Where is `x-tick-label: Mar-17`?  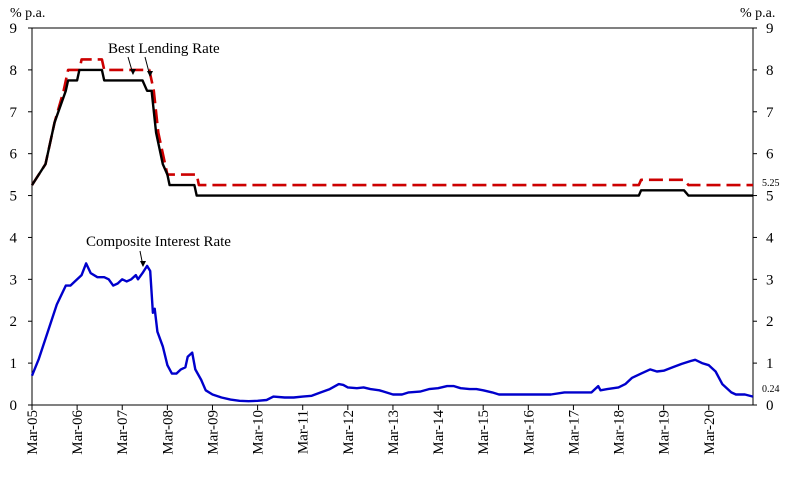
x-tick-label: Mar-17 is located at coordinates (574, 432).